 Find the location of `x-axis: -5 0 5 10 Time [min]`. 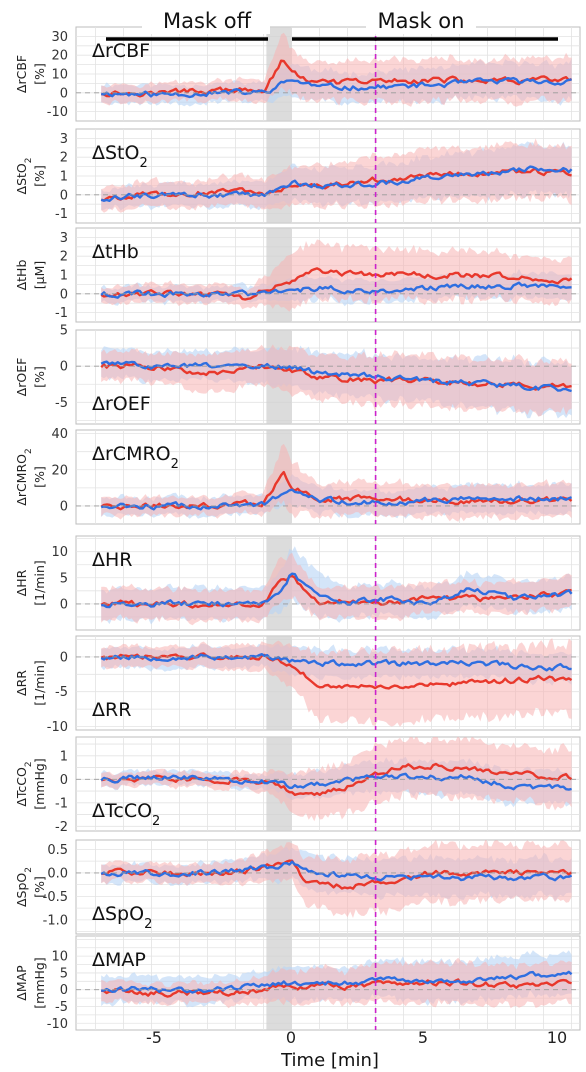

x-axis: -5 0 5 10 Time [min] is located at coordinates (356, 1049).